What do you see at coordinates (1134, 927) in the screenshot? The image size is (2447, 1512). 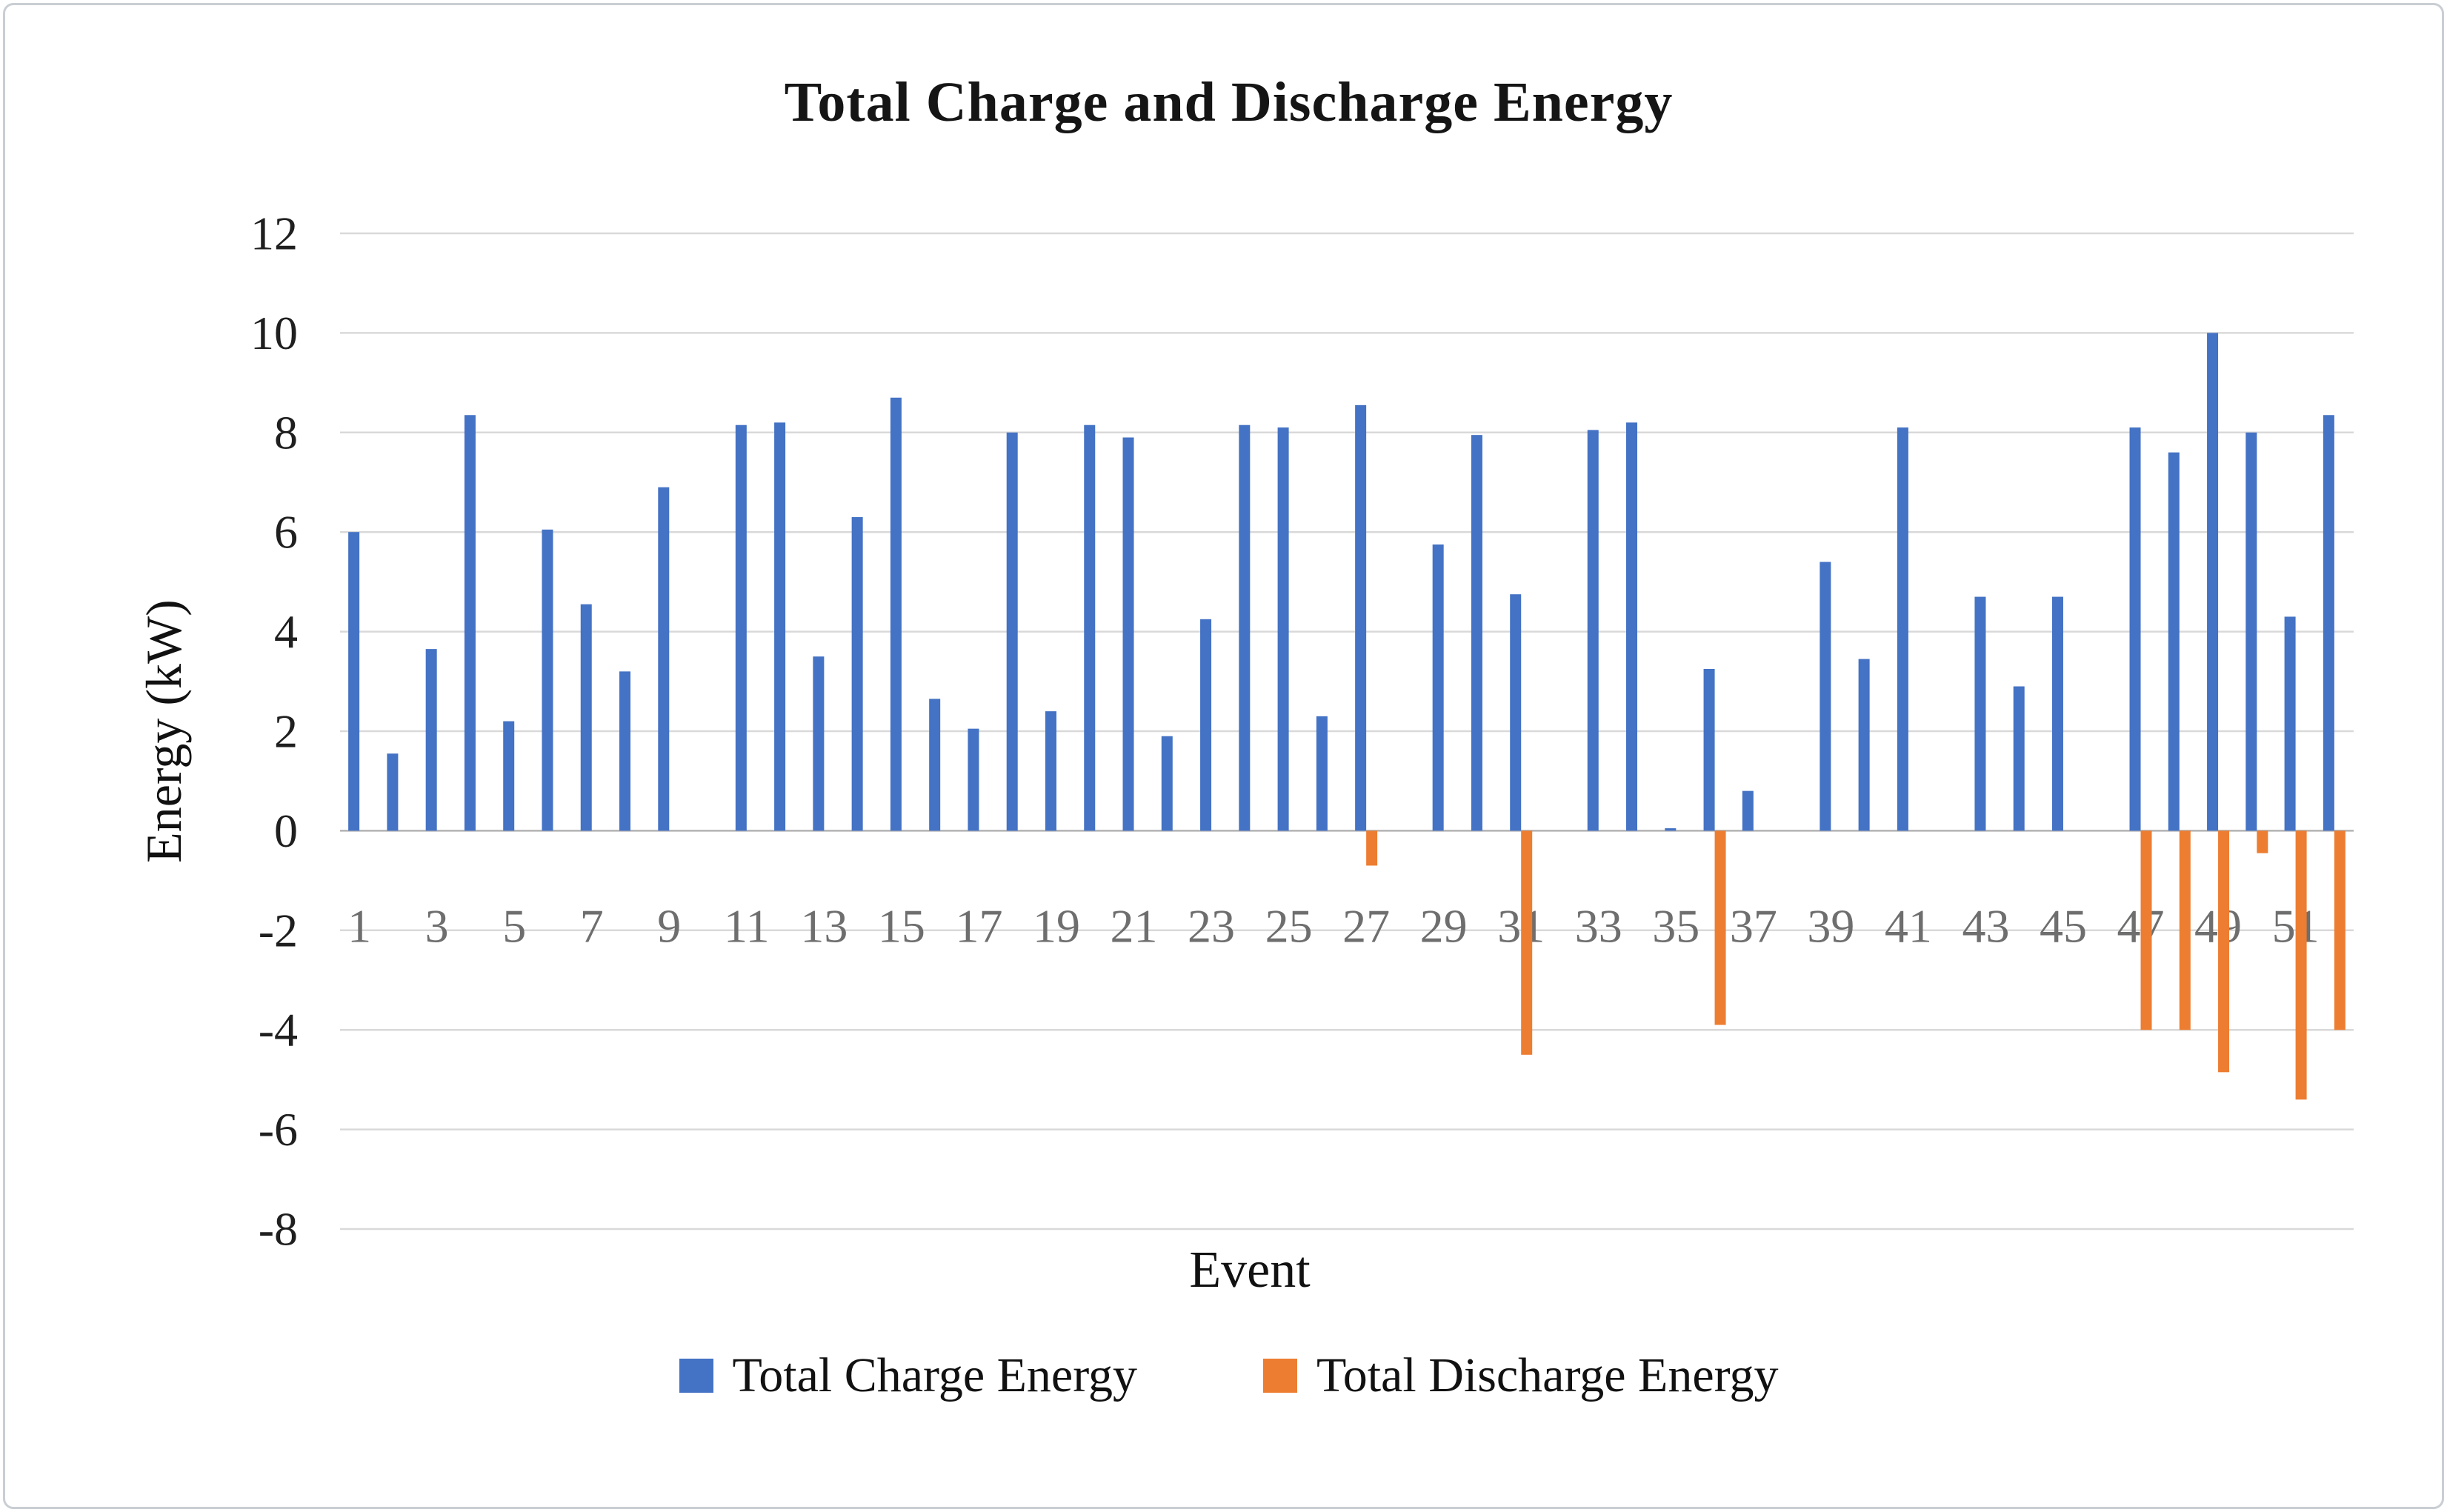 I see `x-tick-label-21: 21` at bounding box center [1134, 927].